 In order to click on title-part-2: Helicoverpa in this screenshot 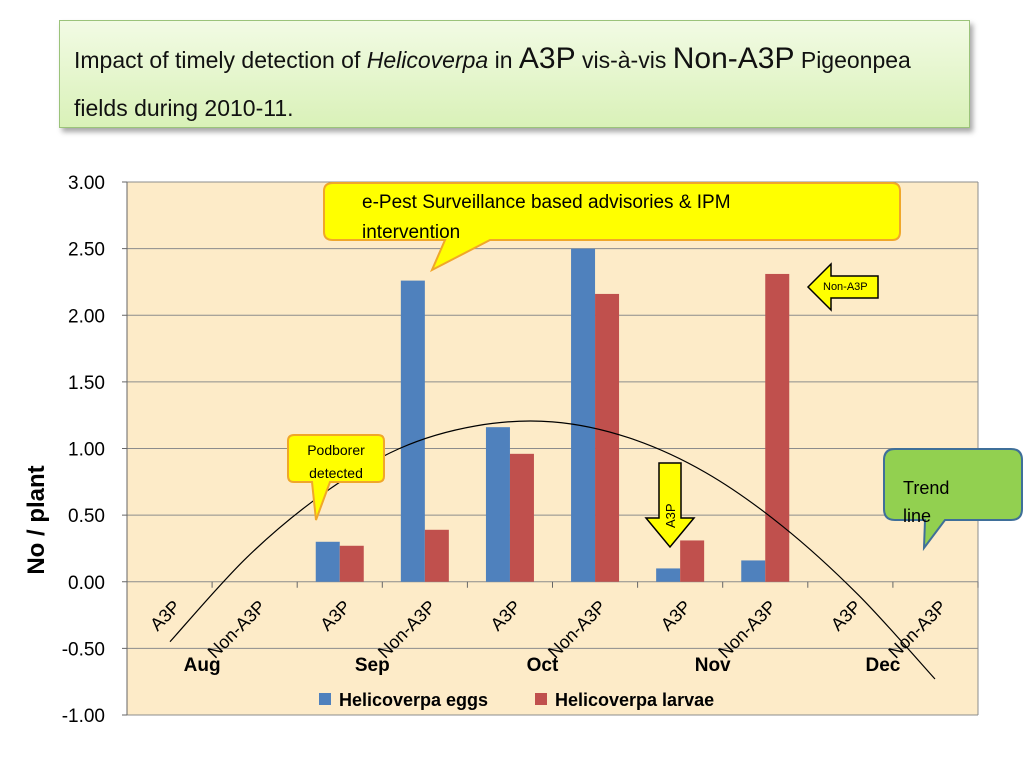, I will do `click(427, 60)`.